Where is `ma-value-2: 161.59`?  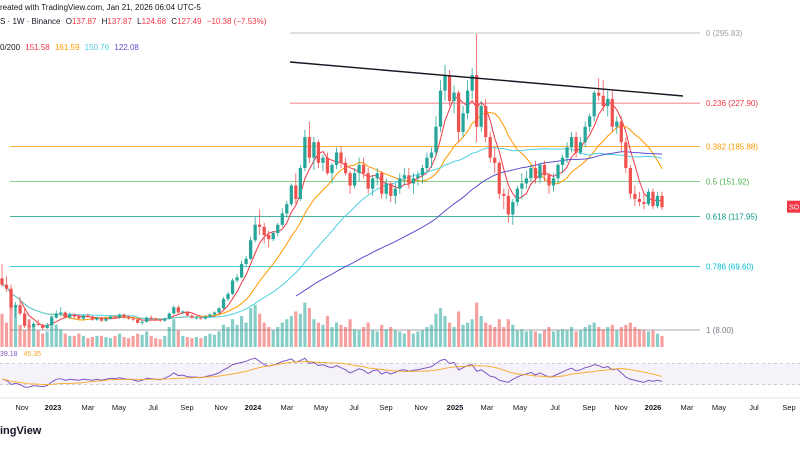 ma-value-2: 161.59 is located at coordinates (67, 47).